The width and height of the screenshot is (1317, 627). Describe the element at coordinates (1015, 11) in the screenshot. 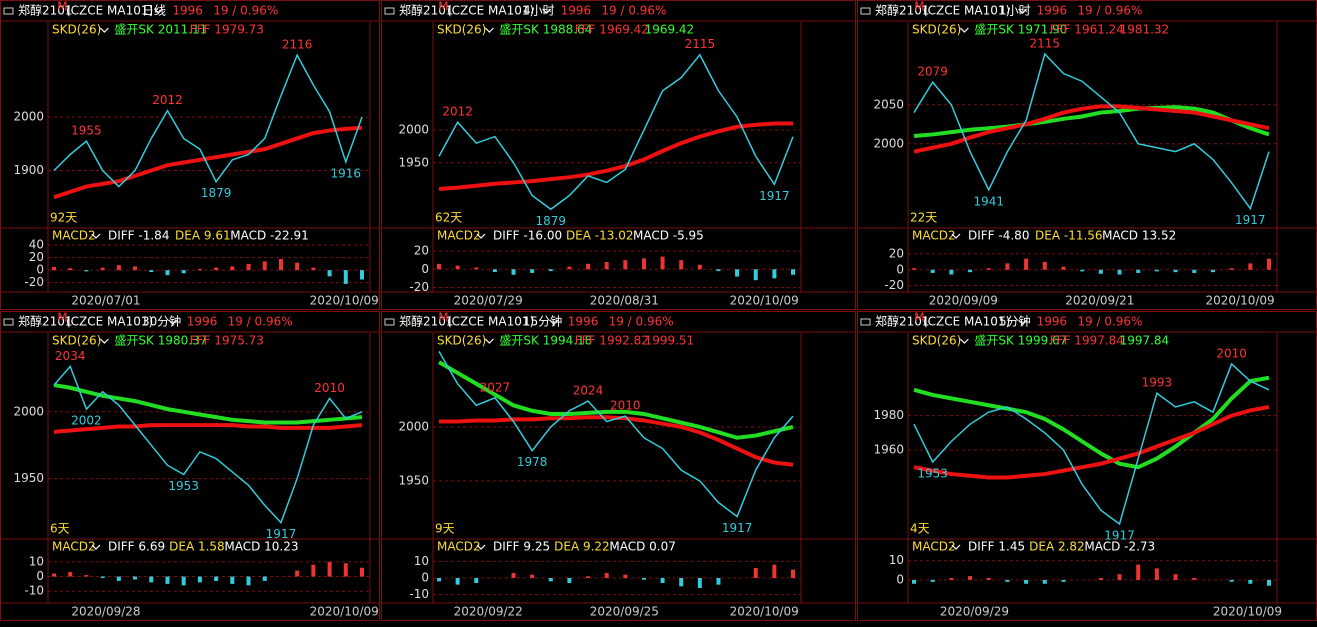

I see `header-period: 1小时` at that location.